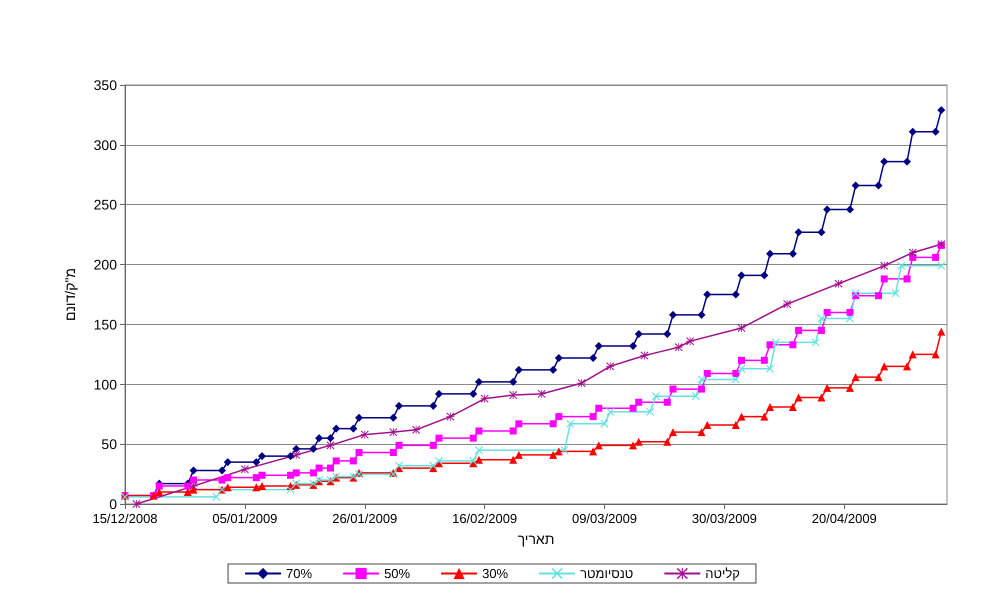 The image size is (984, 599). What do you see at coordinates (724, 518) in the screenshot?
I see `x-tick-label: 30/03/2009` at bounding box center [724, 518].